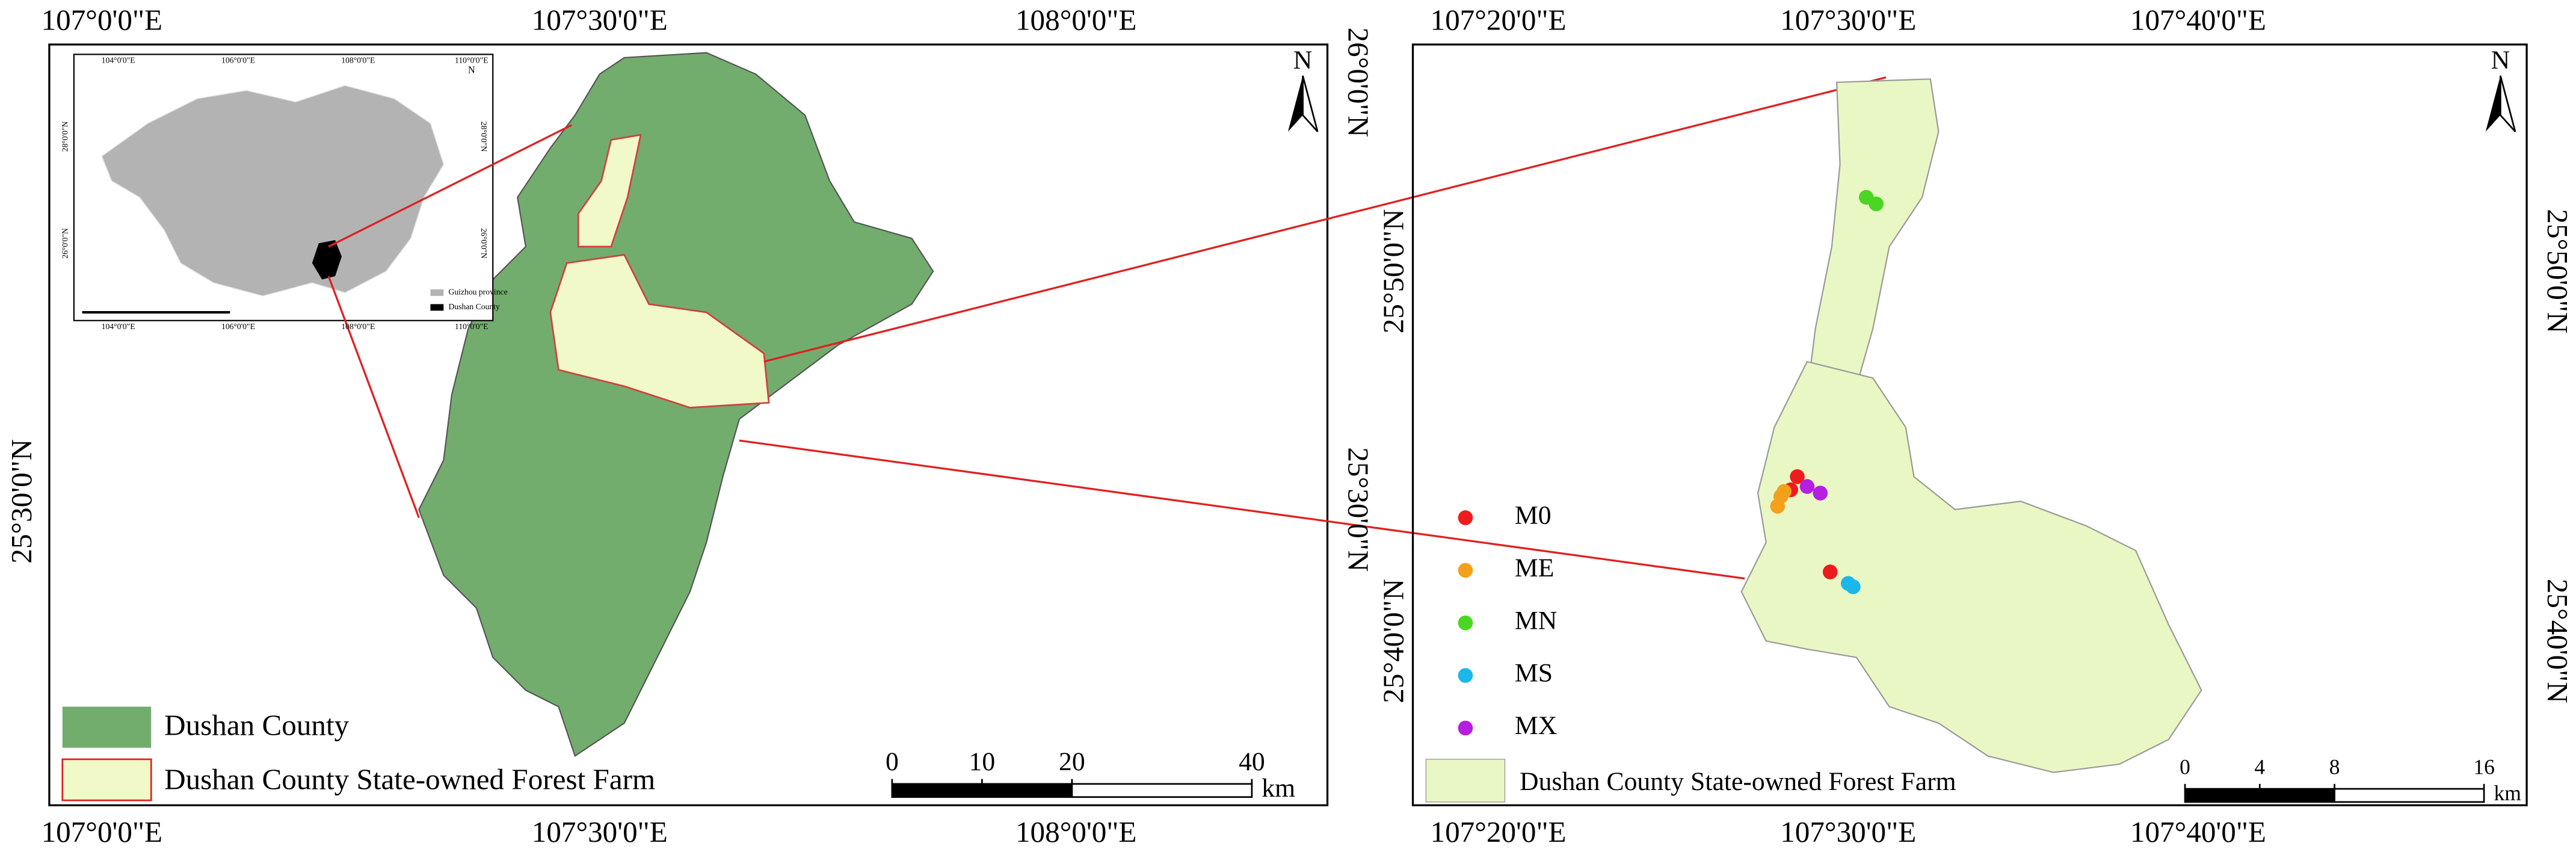  What do you see at coordinates (1535, 568) in the screenshot?
I see `legend-label: ME` at bounding box center [1535, 568].